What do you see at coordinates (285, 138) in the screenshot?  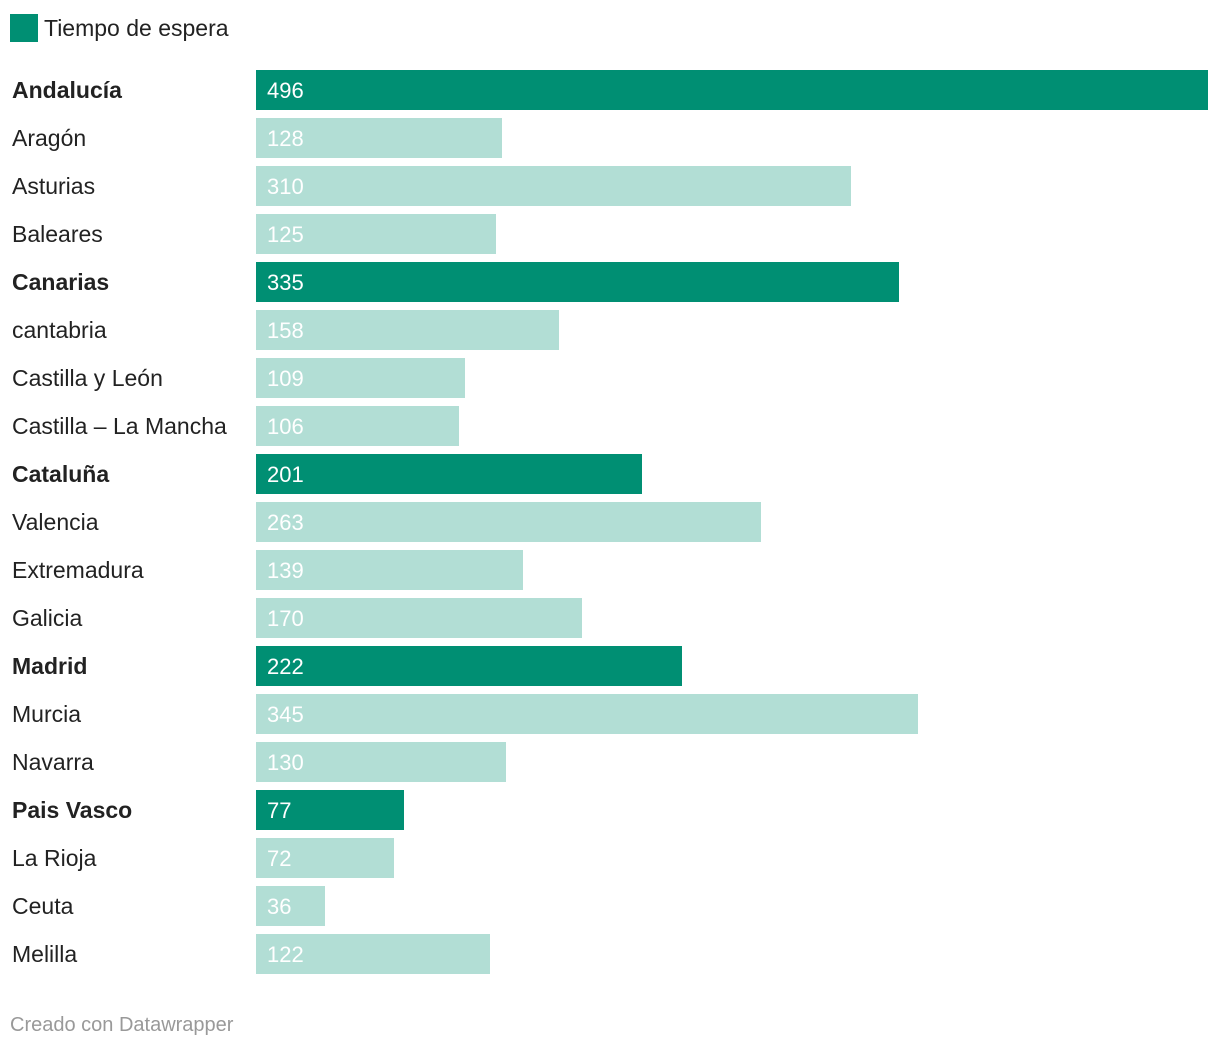 I see `value-label: 128` at bounding box center [285, 138].